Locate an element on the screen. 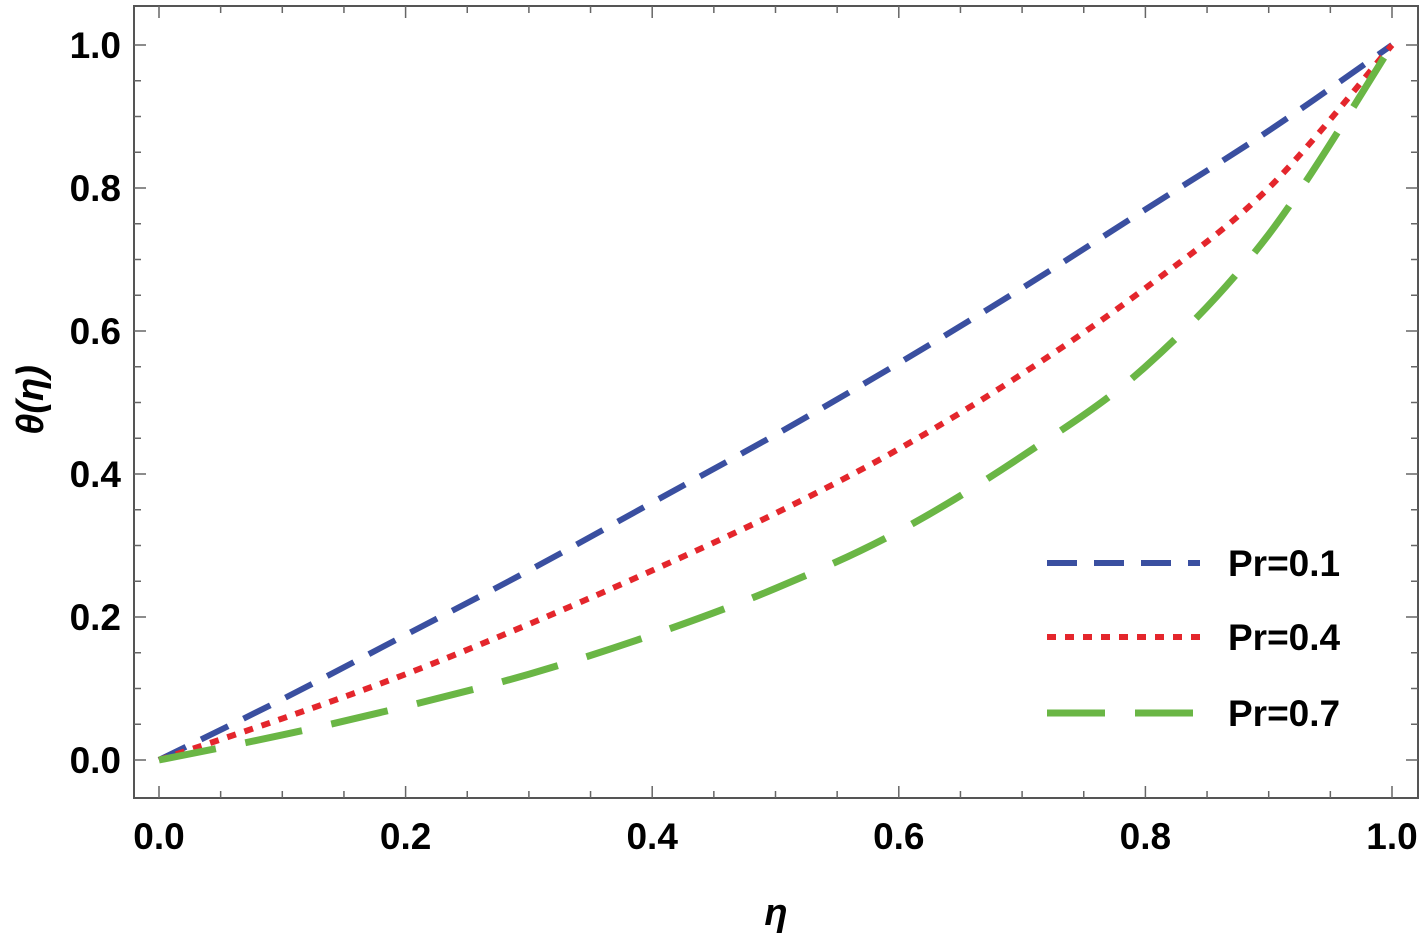  y-tick-label: 0.4 is located at coordinates (96, 474).